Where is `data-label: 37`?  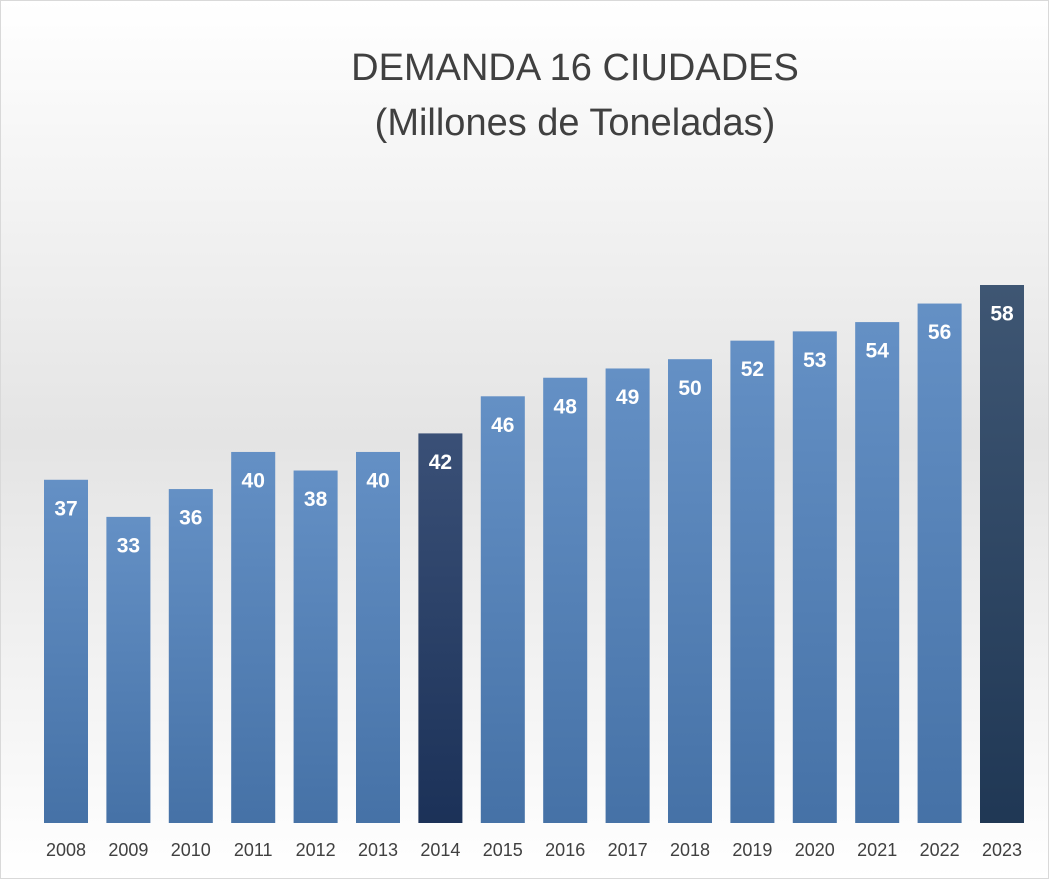 data-label: 37 is located at coordinates (65, 508).